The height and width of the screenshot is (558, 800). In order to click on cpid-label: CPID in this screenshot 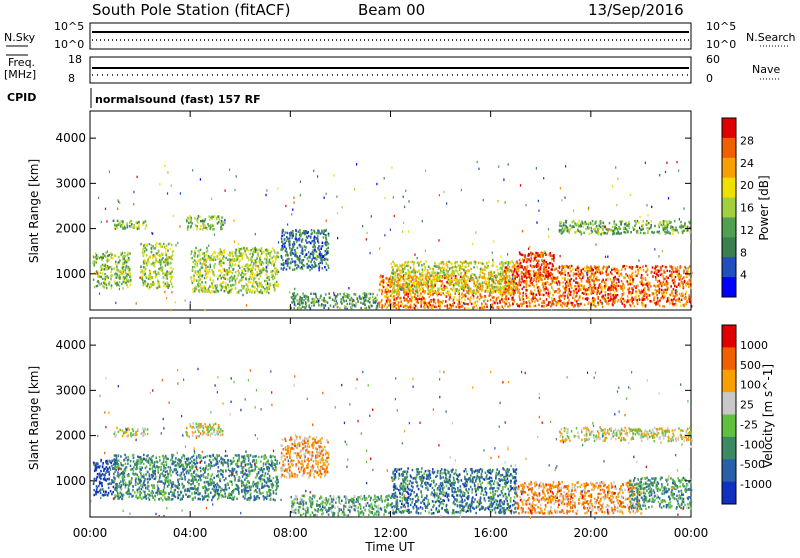, I will do `click(21, 97)`.